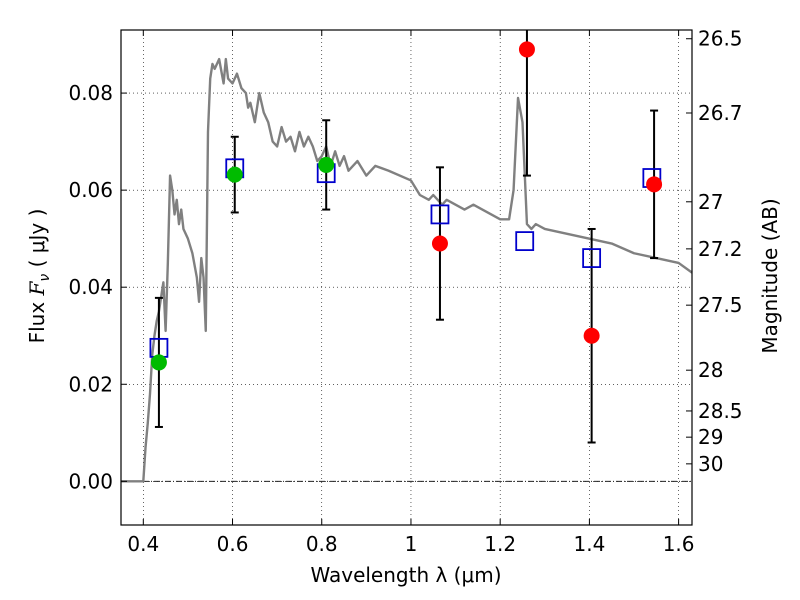 The height and width of the screenshot is (600, 800). I want to click on y2-tick-label: 27.5, so click(720, 305).